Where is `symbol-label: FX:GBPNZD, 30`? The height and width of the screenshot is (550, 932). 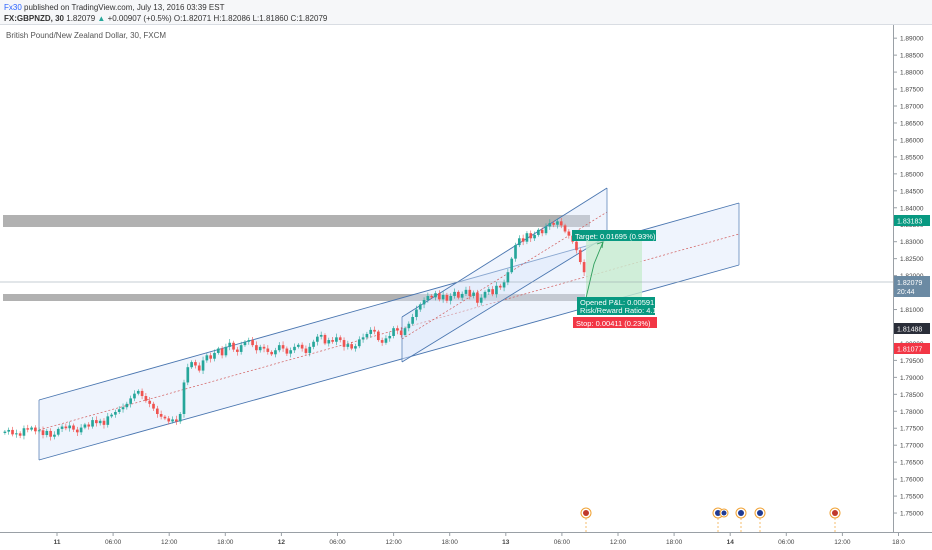
symbol-label: FX:GBPNZD, 30 is located at coordinates (34, 18).